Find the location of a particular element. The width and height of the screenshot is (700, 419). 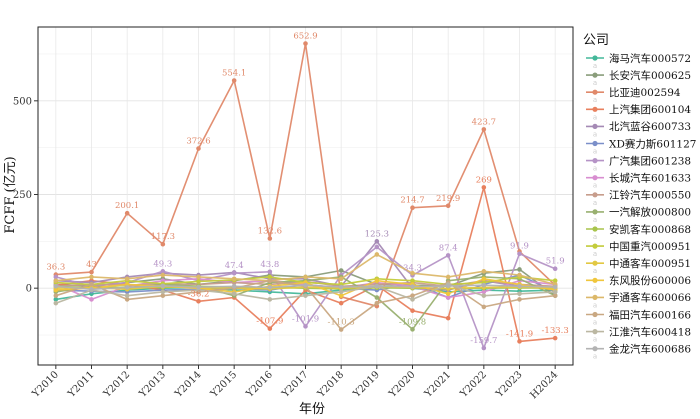

legend-item: a 中国重汽000951 is located at coordinates (638, 249).